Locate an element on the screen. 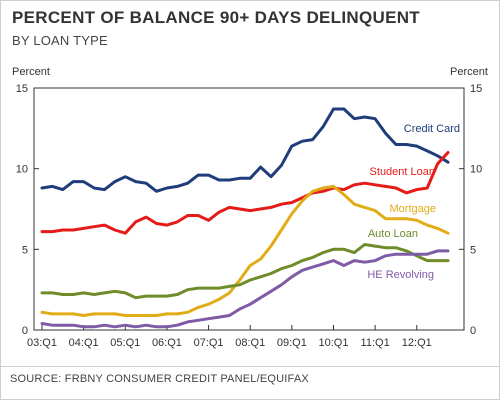  y-tick-label-left-5: 5 is located at coordinates (25, 250).